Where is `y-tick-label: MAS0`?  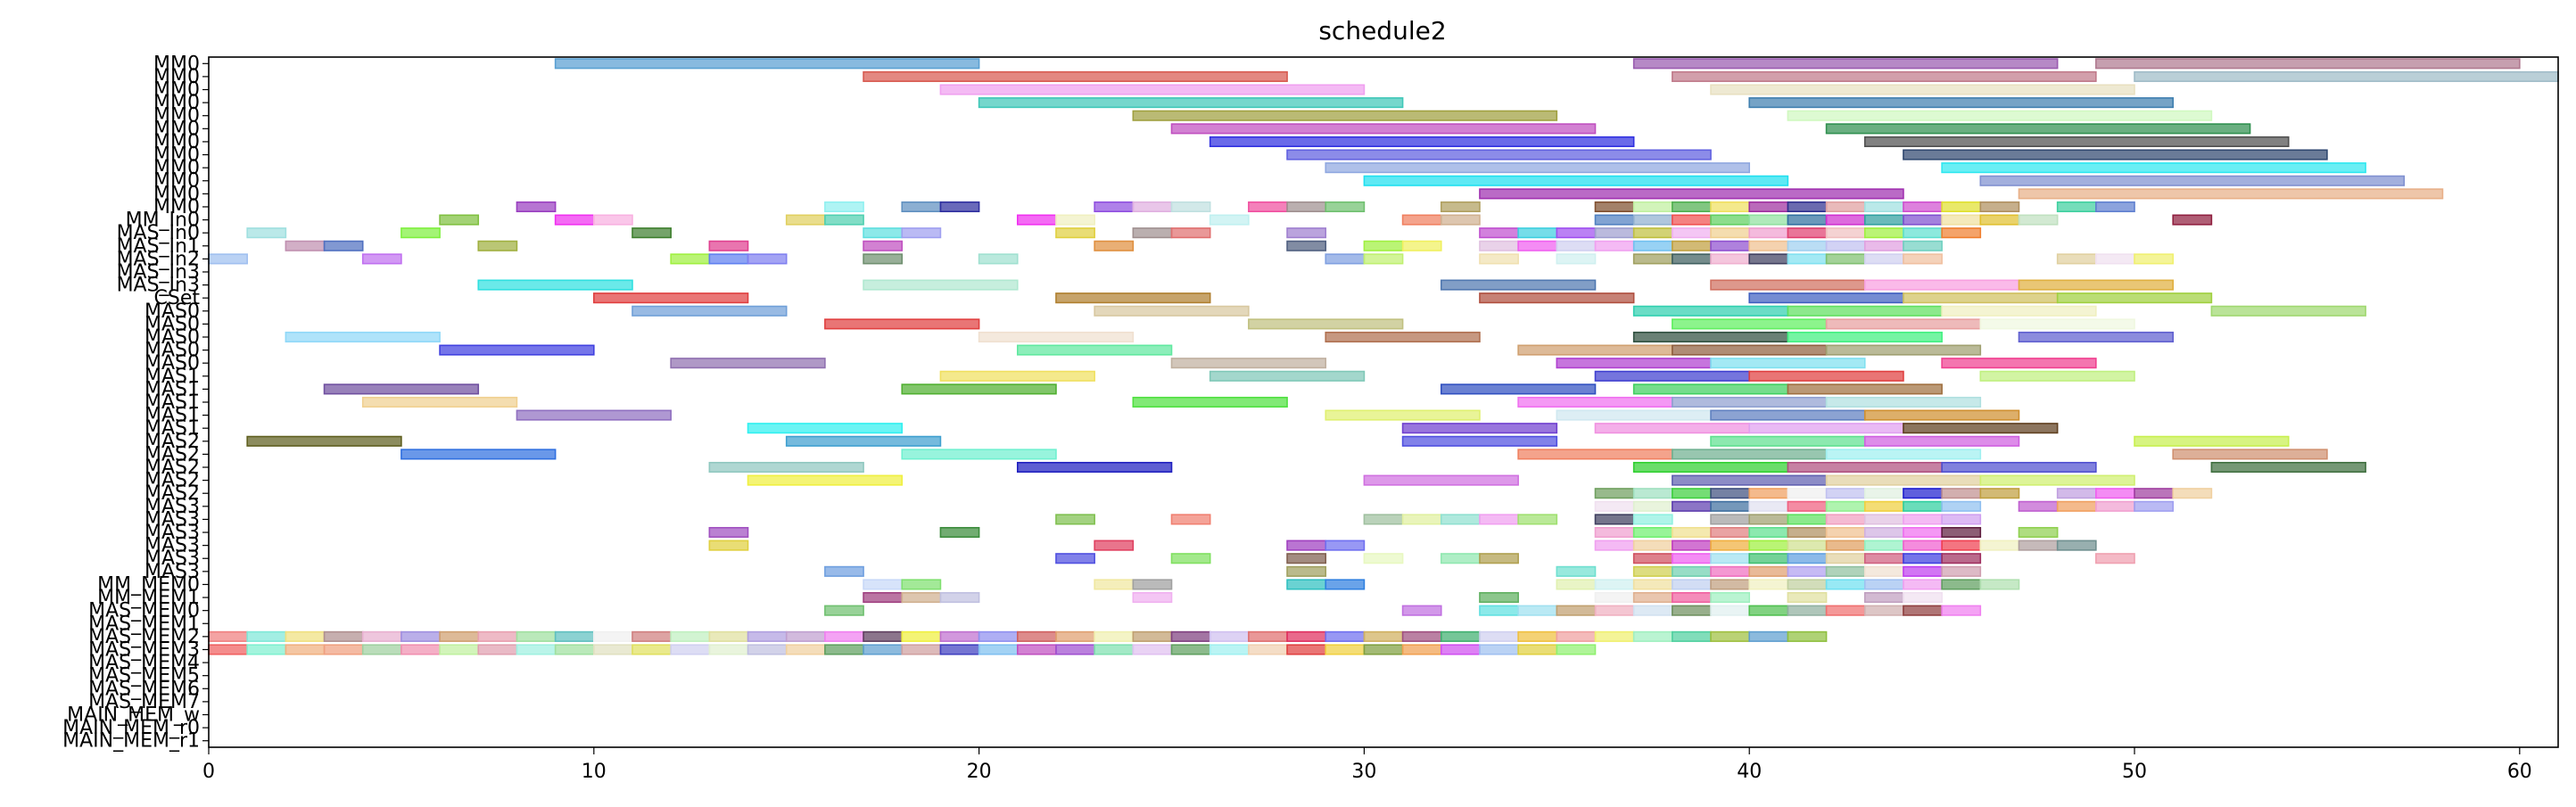 y-tick-label: MAS0 is located at coordinates (172, 312).